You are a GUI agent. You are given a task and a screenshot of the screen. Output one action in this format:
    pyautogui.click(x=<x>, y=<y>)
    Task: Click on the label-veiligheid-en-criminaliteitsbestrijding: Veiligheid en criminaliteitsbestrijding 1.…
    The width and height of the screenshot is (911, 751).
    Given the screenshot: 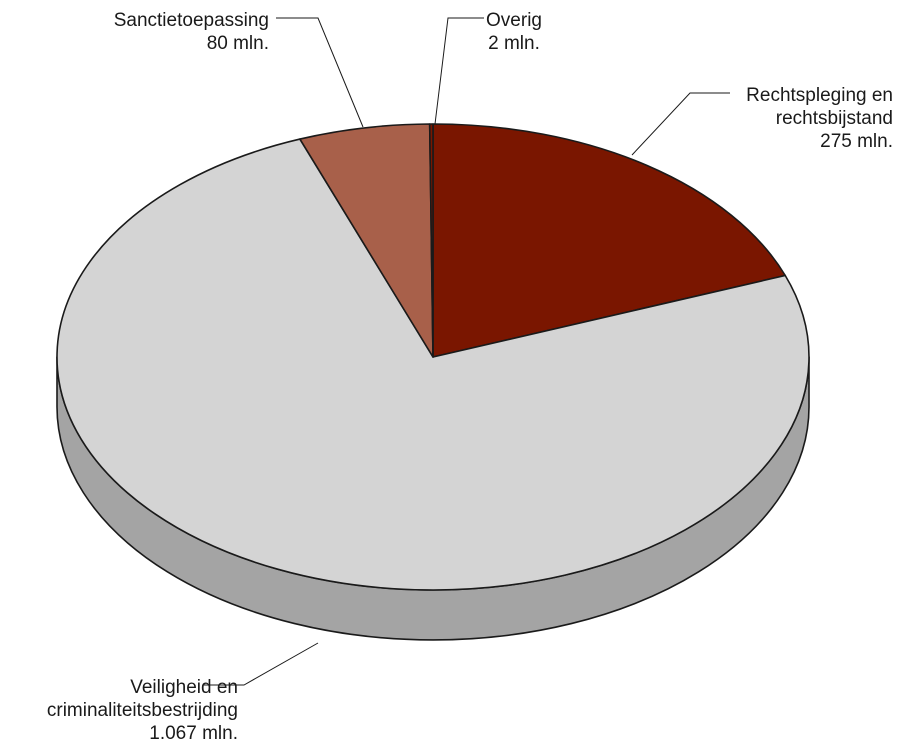 What is the action you would take?
    pyautogui.click(x=142, y=710)
    